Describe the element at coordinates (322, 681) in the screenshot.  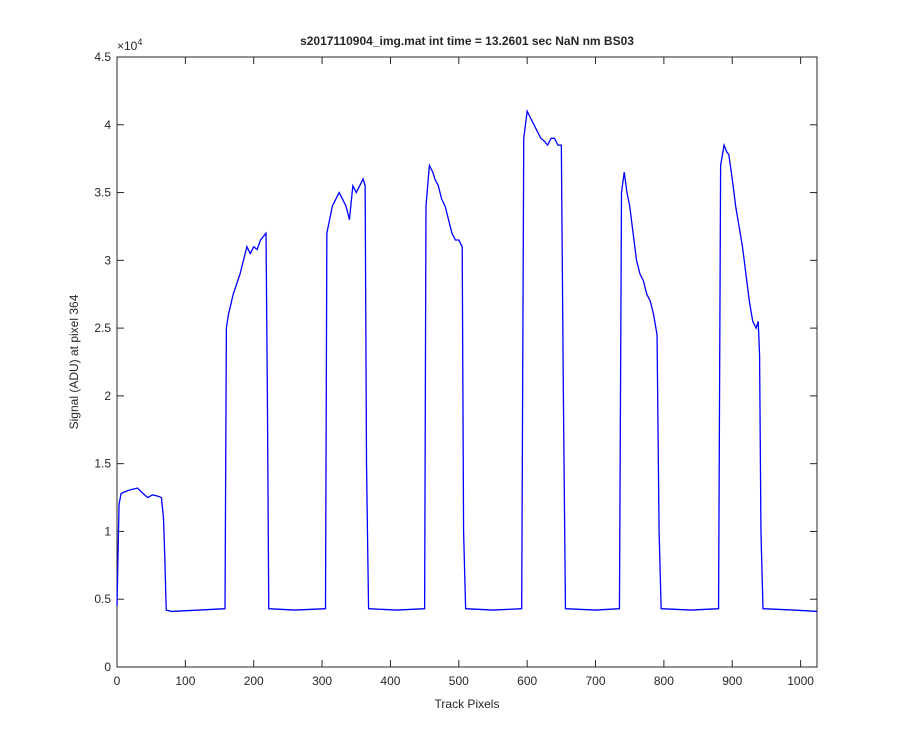
I see `x-tick-label: 300` at that location.